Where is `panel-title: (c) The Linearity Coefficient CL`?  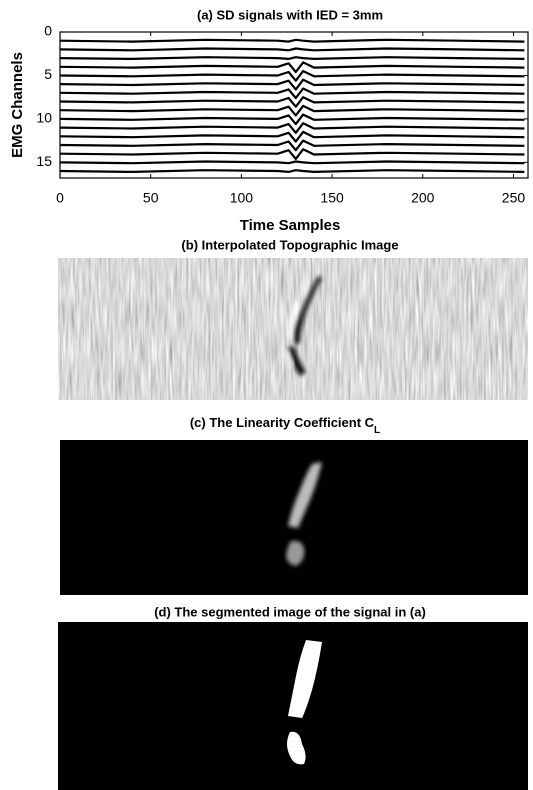
panel-title: (c) The Linearity Coefficient CL is located at coordinates (285, 425).